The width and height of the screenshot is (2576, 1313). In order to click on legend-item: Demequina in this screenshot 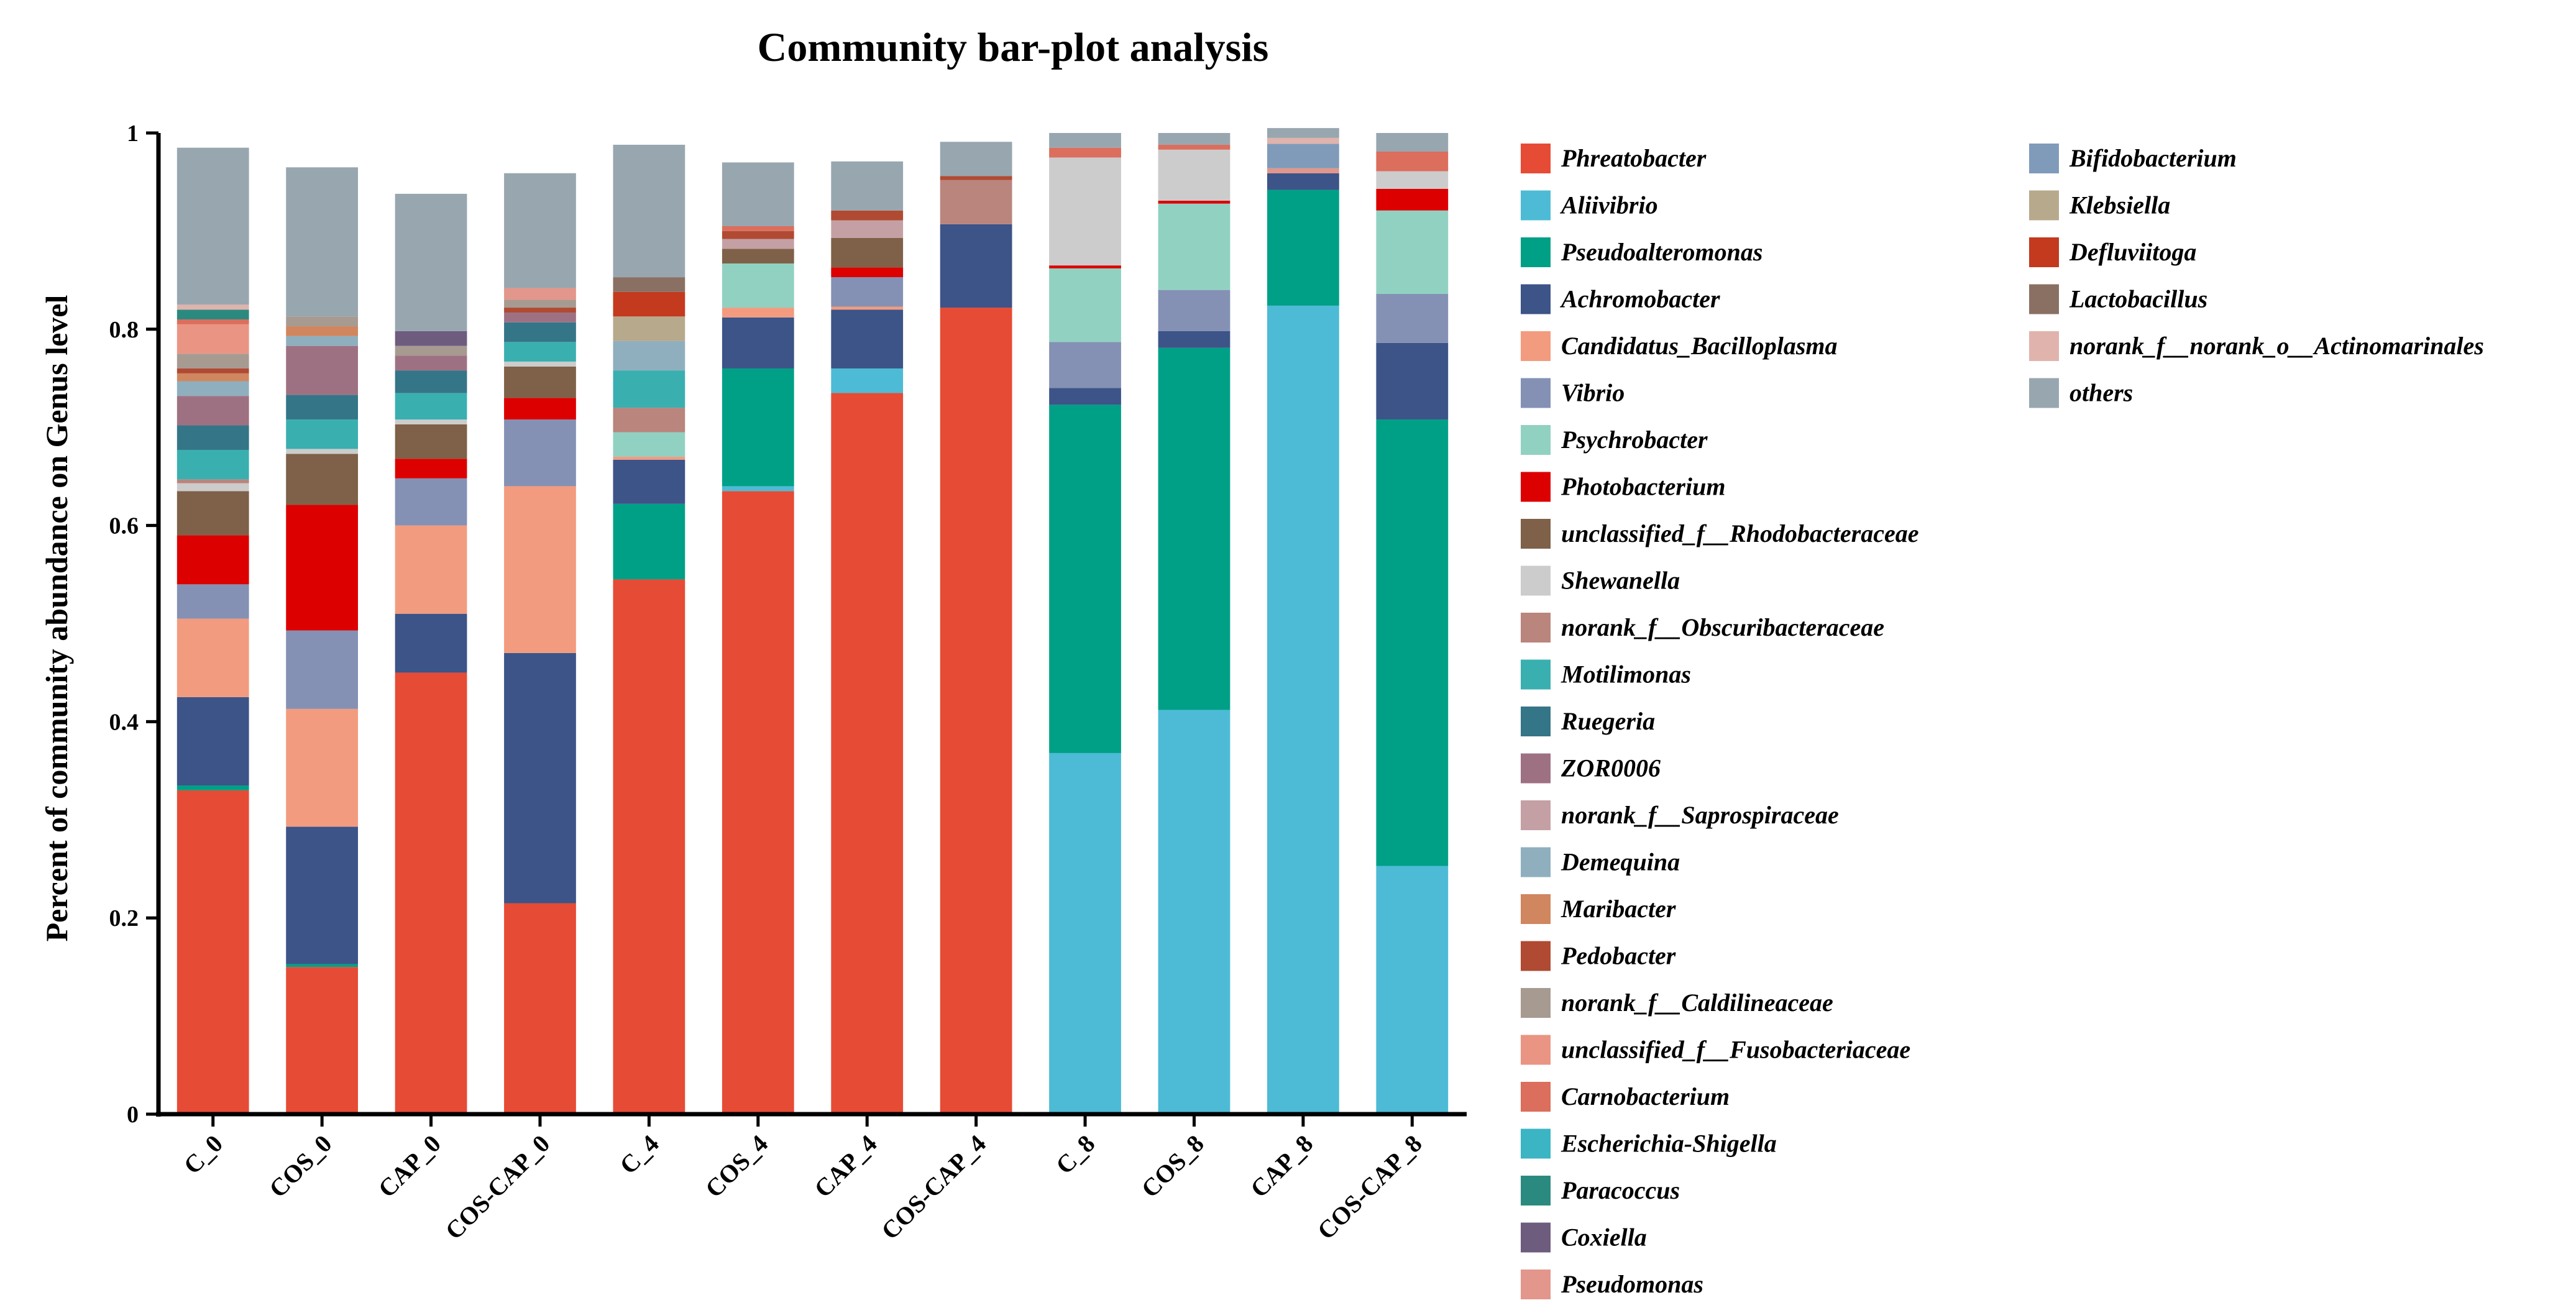, I will do `click(1600, 862)`.